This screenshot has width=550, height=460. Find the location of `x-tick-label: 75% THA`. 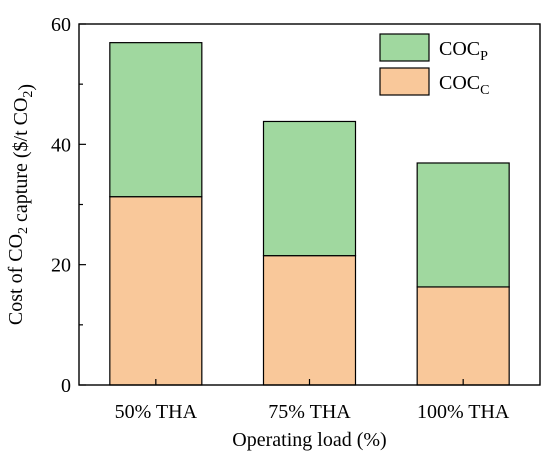

x-tick-label: 75% THA is located at coordinates (309, 412).